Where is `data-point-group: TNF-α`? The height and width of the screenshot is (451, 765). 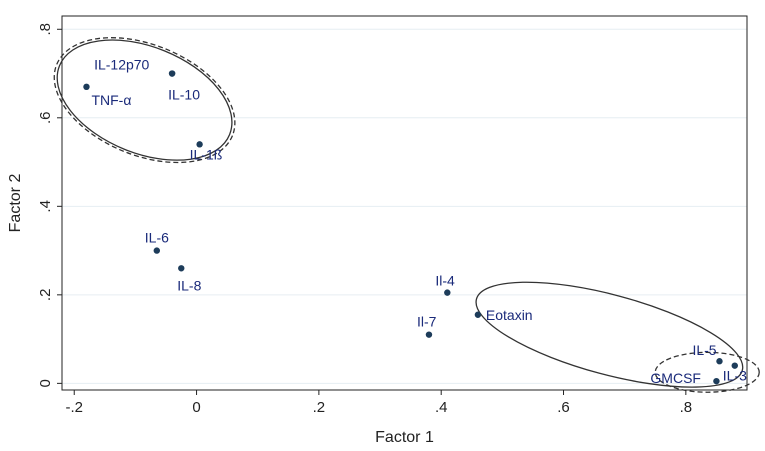
data-point-group: TNF-α is located at coordinates (107, 95).